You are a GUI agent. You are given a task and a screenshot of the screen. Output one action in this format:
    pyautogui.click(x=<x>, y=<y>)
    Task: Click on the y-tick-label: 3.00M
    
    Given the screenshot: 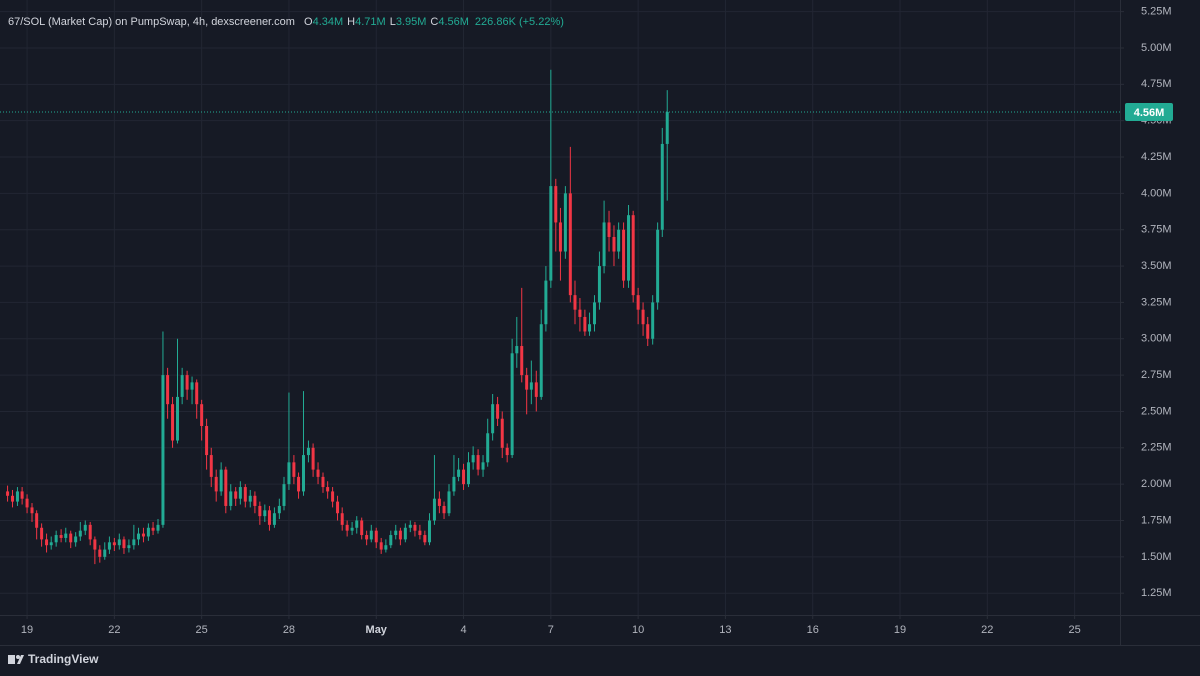 What is the action you would take?
    pyautogui.click(x=1156, y=339)
    